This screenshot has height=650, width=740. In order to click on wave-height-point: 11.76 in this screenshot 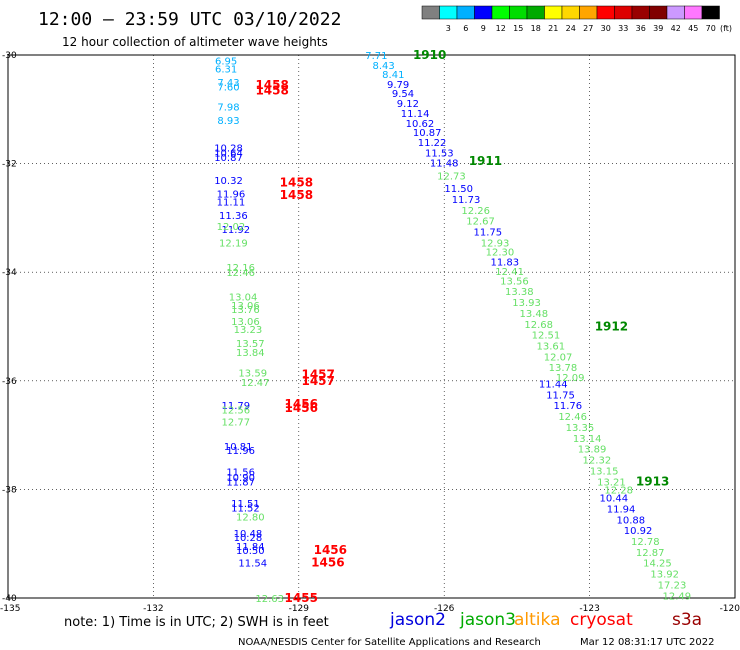, I will do `click(567, 406)`.